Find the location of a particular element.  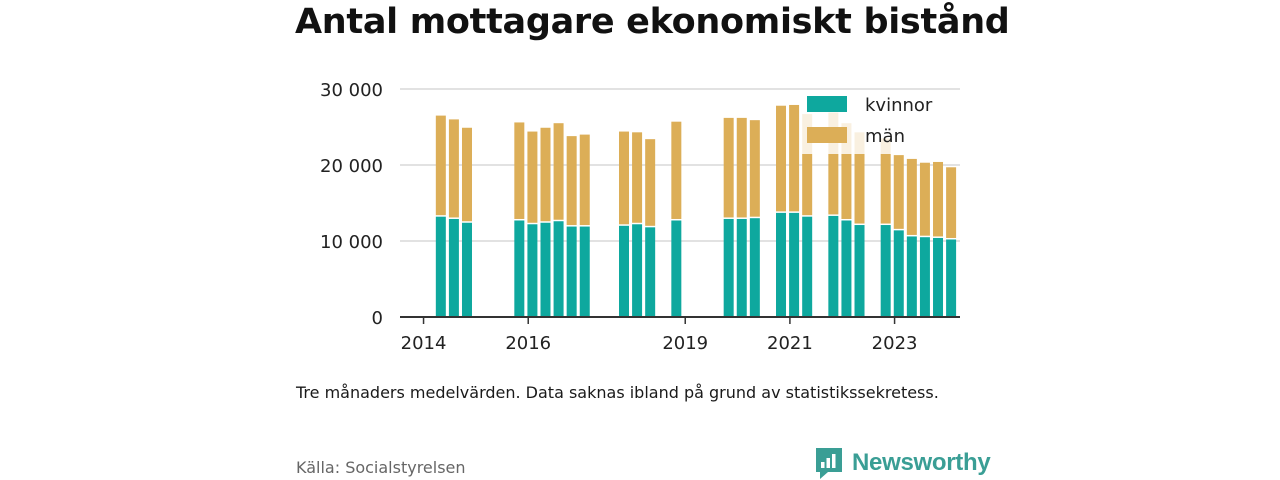

newsworthy-logo-text: Newsworthy is located at coordinates (921, 462).